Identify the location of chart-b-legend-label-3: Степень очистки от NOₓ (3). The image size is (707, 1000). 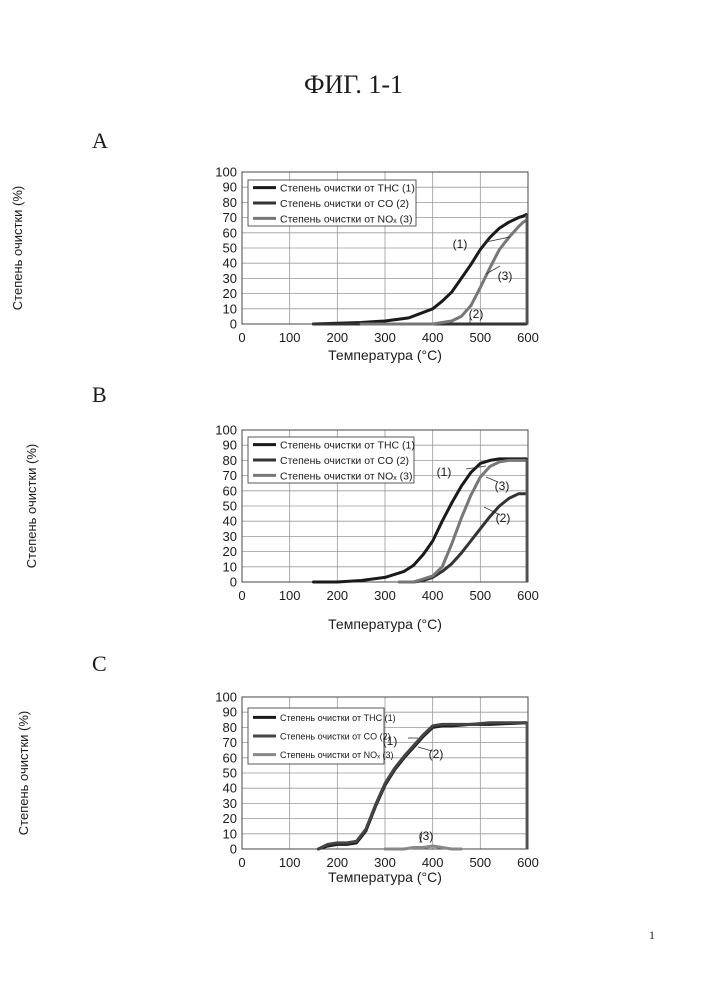
(346, 476).